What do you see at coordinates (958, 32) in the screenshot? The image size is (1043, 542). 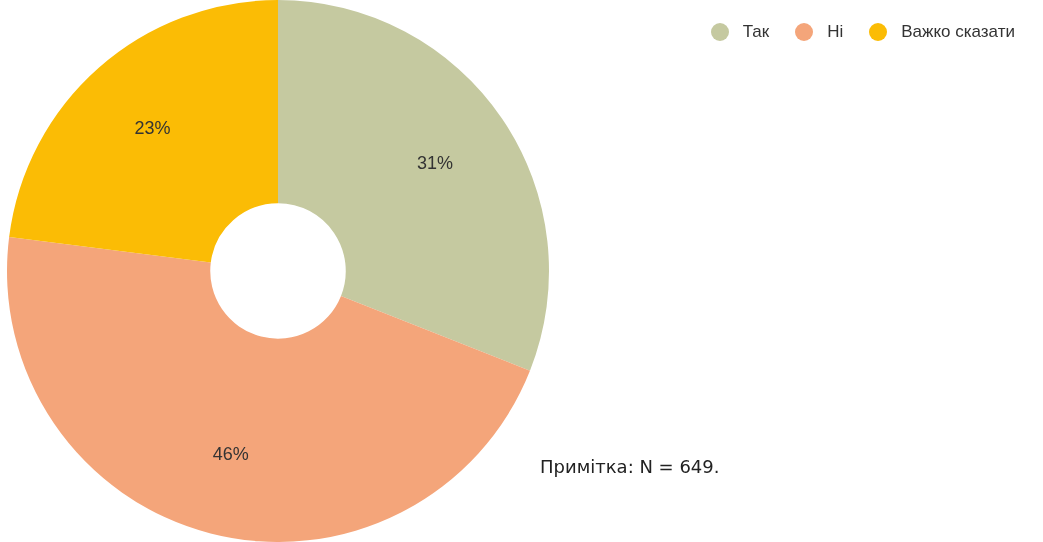 I see `legend-label: Важко сказати` at bounding box center [958, 32].